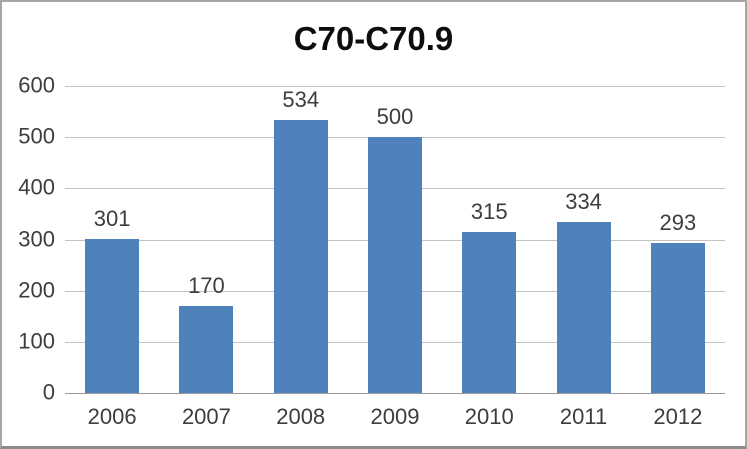  Describe the element at coordinates (678, 223) in the screenshot. I see `bar-value-label: 293` at that location.